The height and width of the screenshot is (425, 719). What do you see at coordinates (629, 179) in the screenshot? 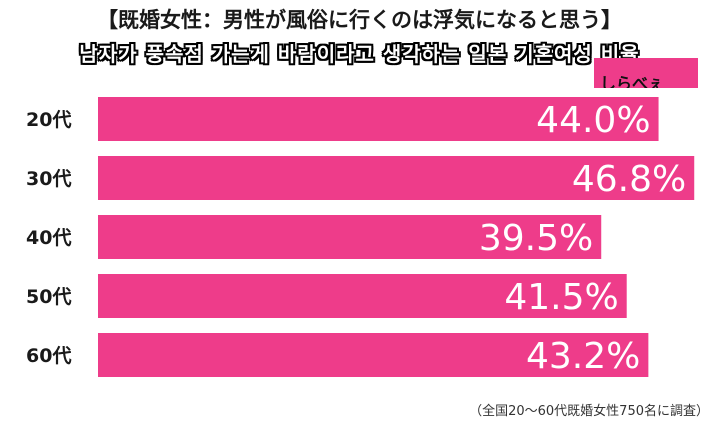
I see `bar-value-label: 46.8%` at bounding box center [629, 179].